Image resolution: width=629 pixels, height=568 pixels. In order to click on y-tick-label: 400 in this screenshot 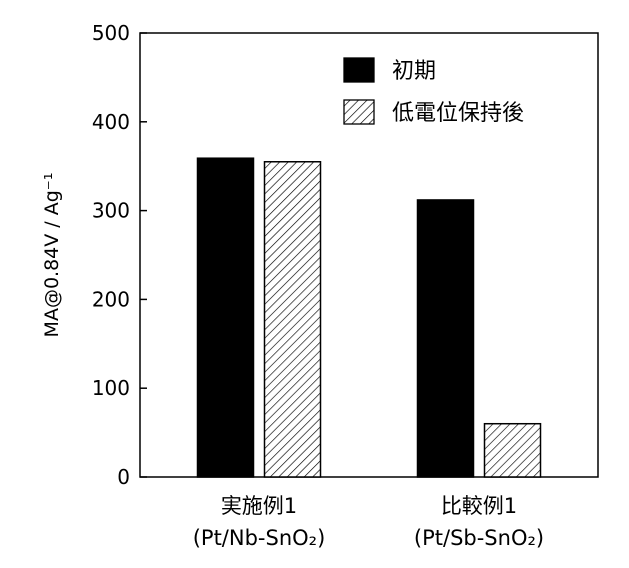, I will do `click(111, 122)`.